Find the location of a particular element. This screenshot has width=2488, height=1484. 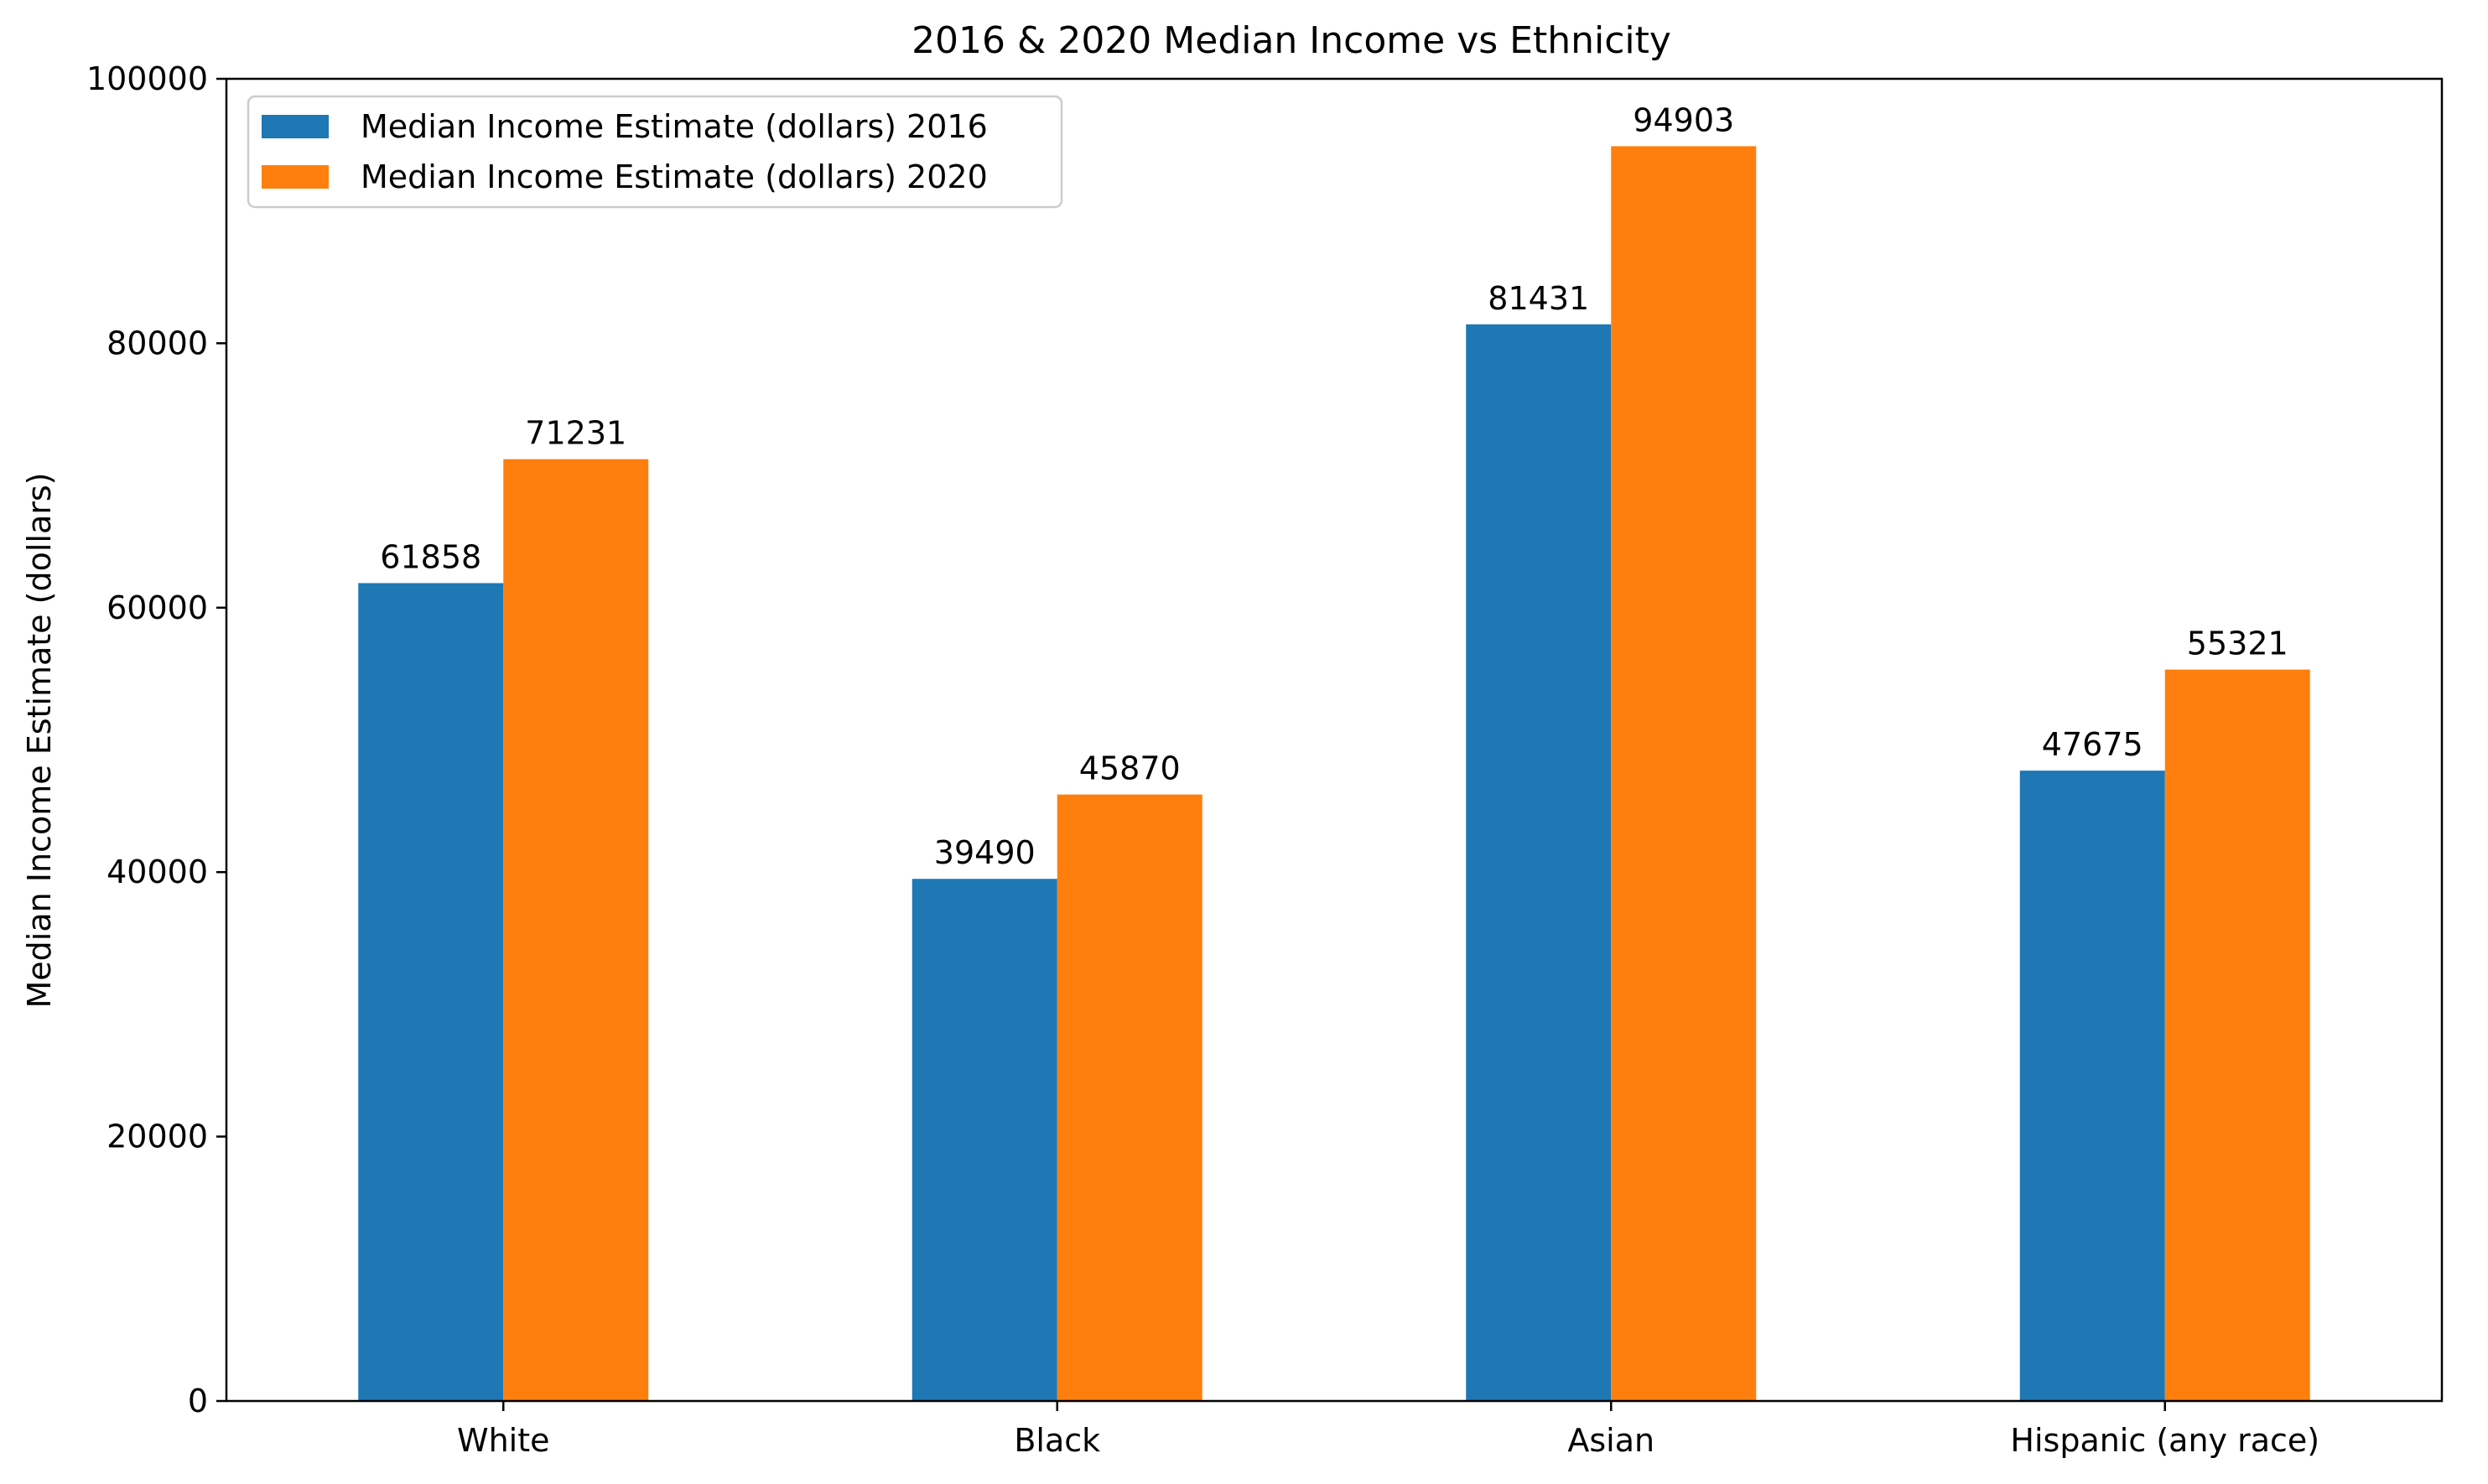

y-axis-label: Median Income Estimate (dollars) is located at coordinates (39, 741).